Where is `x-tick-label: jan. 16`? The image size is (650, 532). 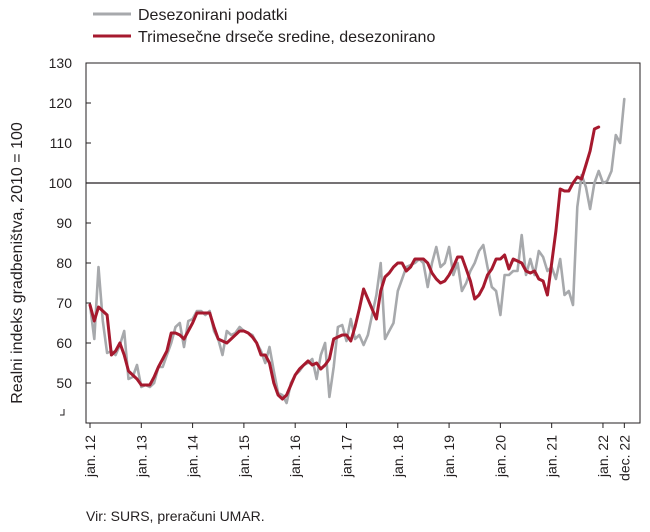 x-tick-label: jan. 16 is located at coordinates (295, 456).